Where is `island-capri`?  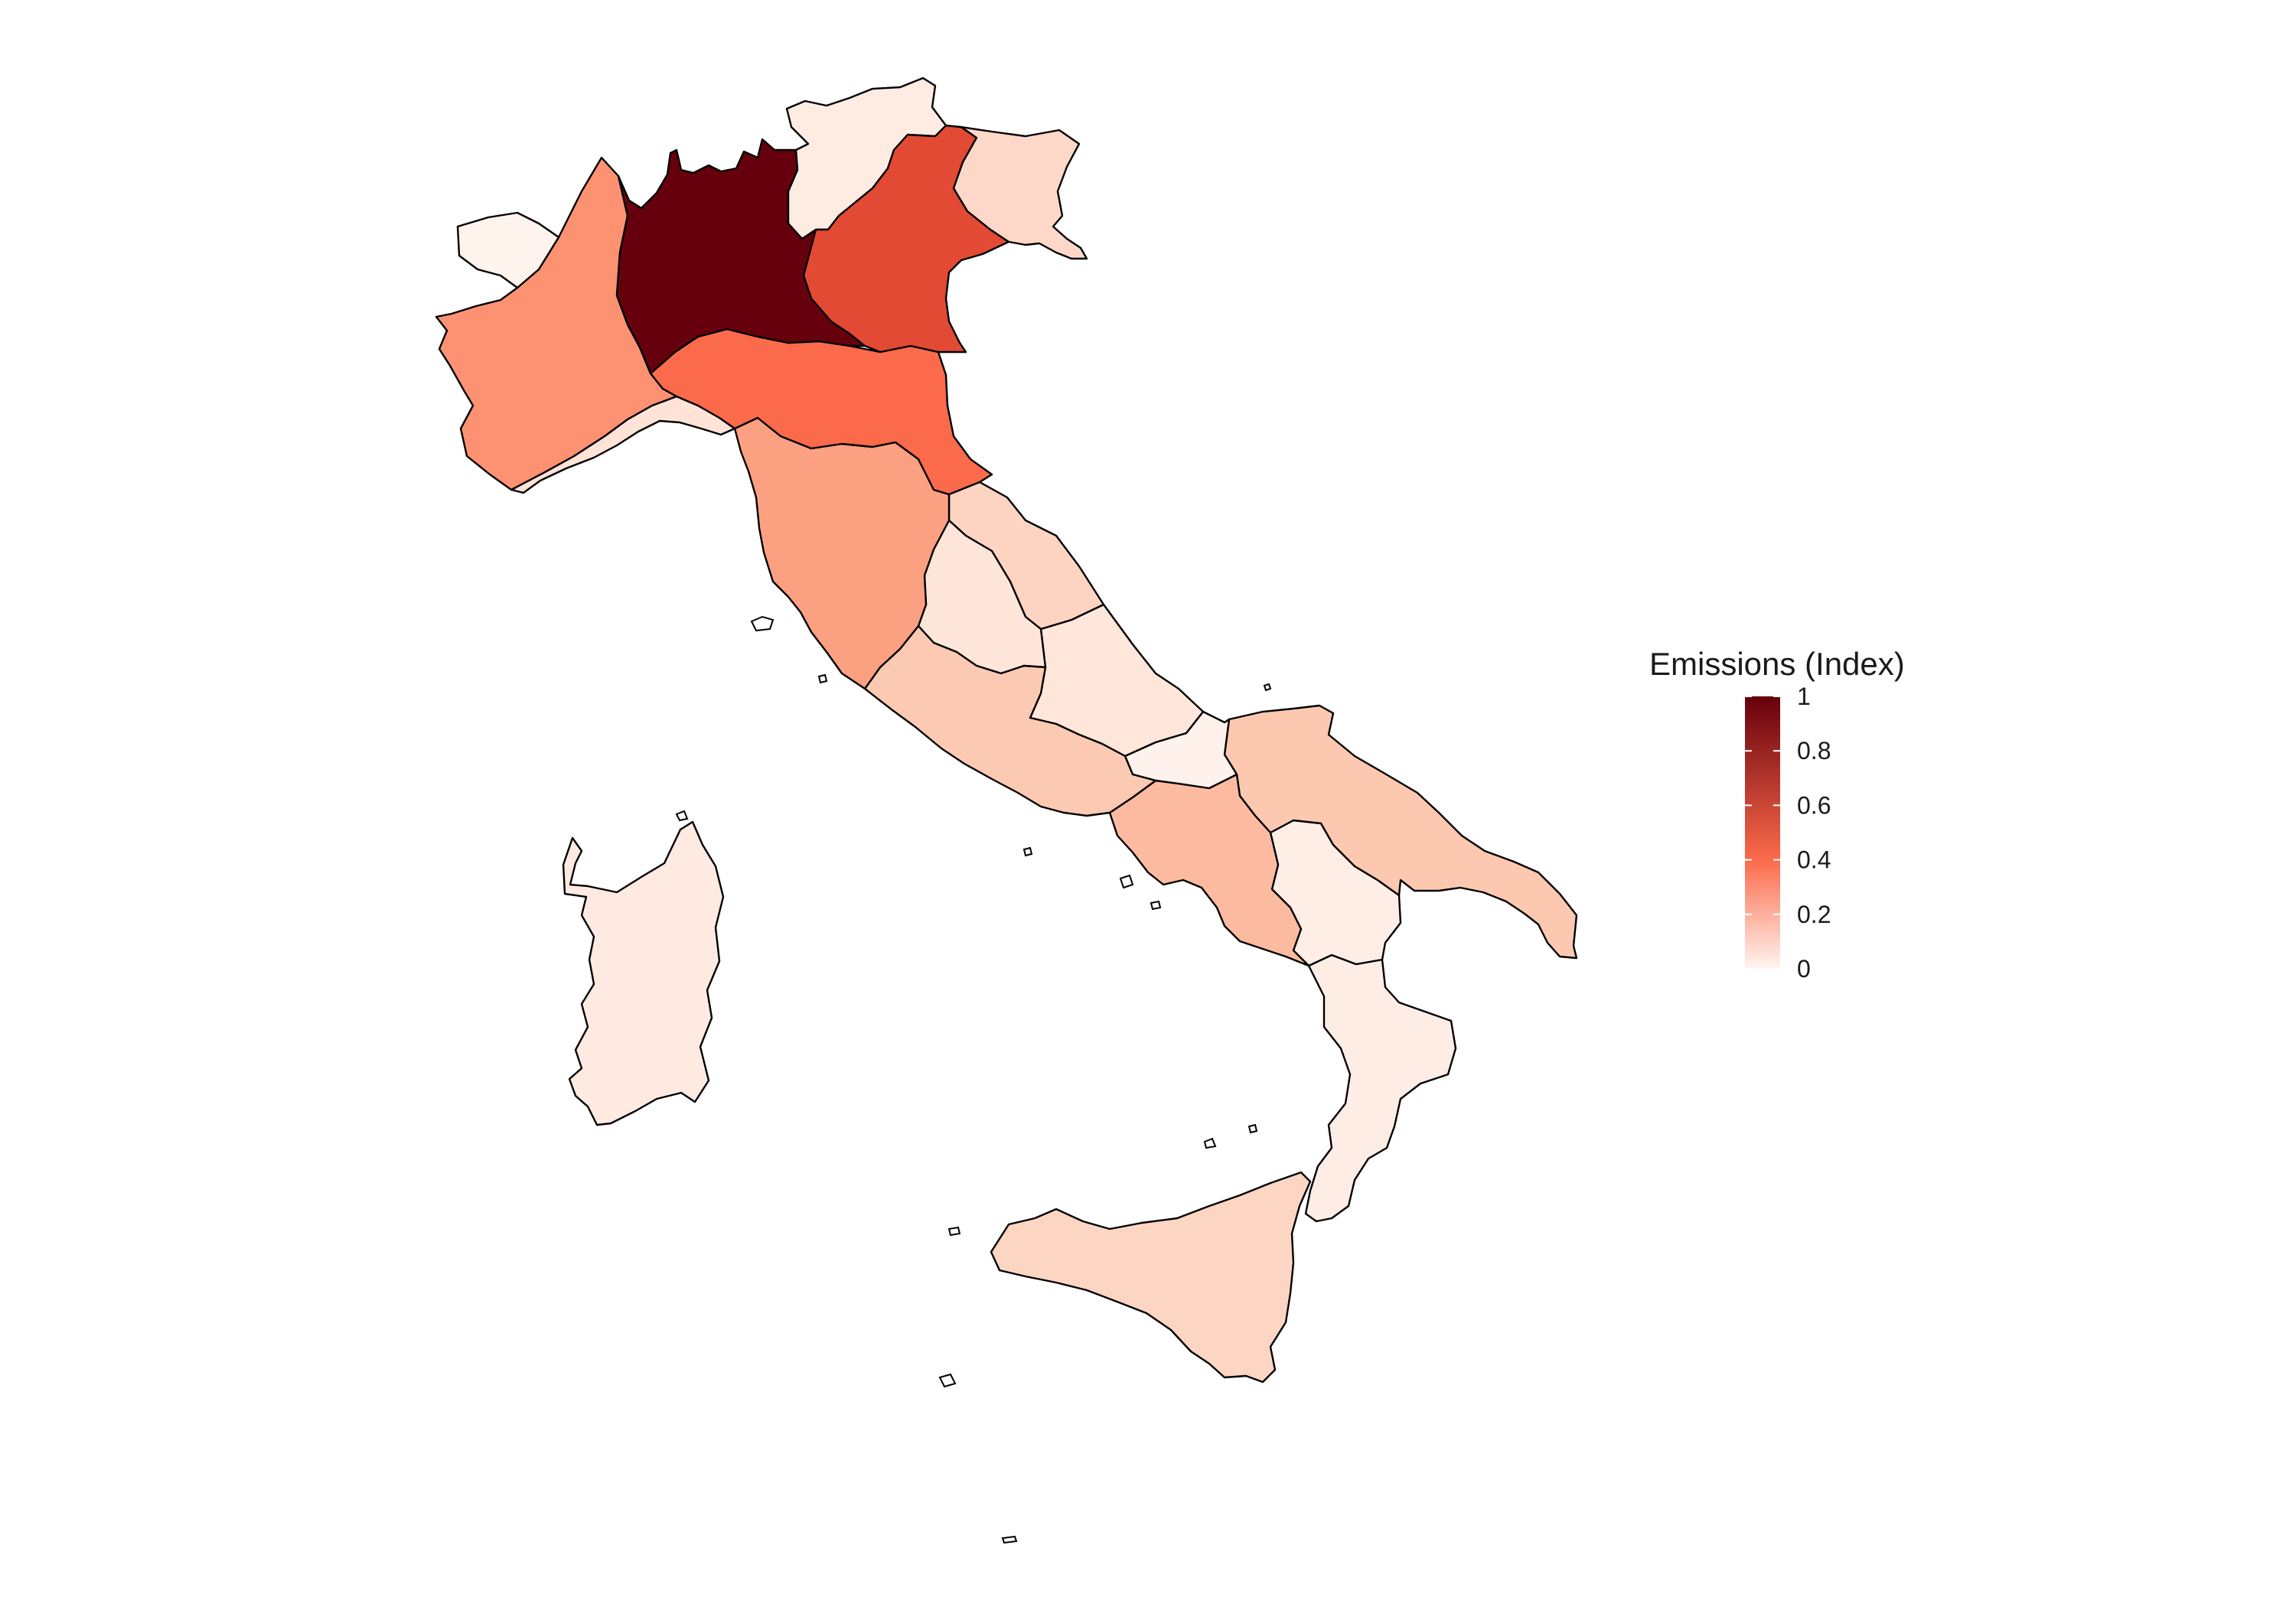
island-capri is located at coordinates (1156, 905).